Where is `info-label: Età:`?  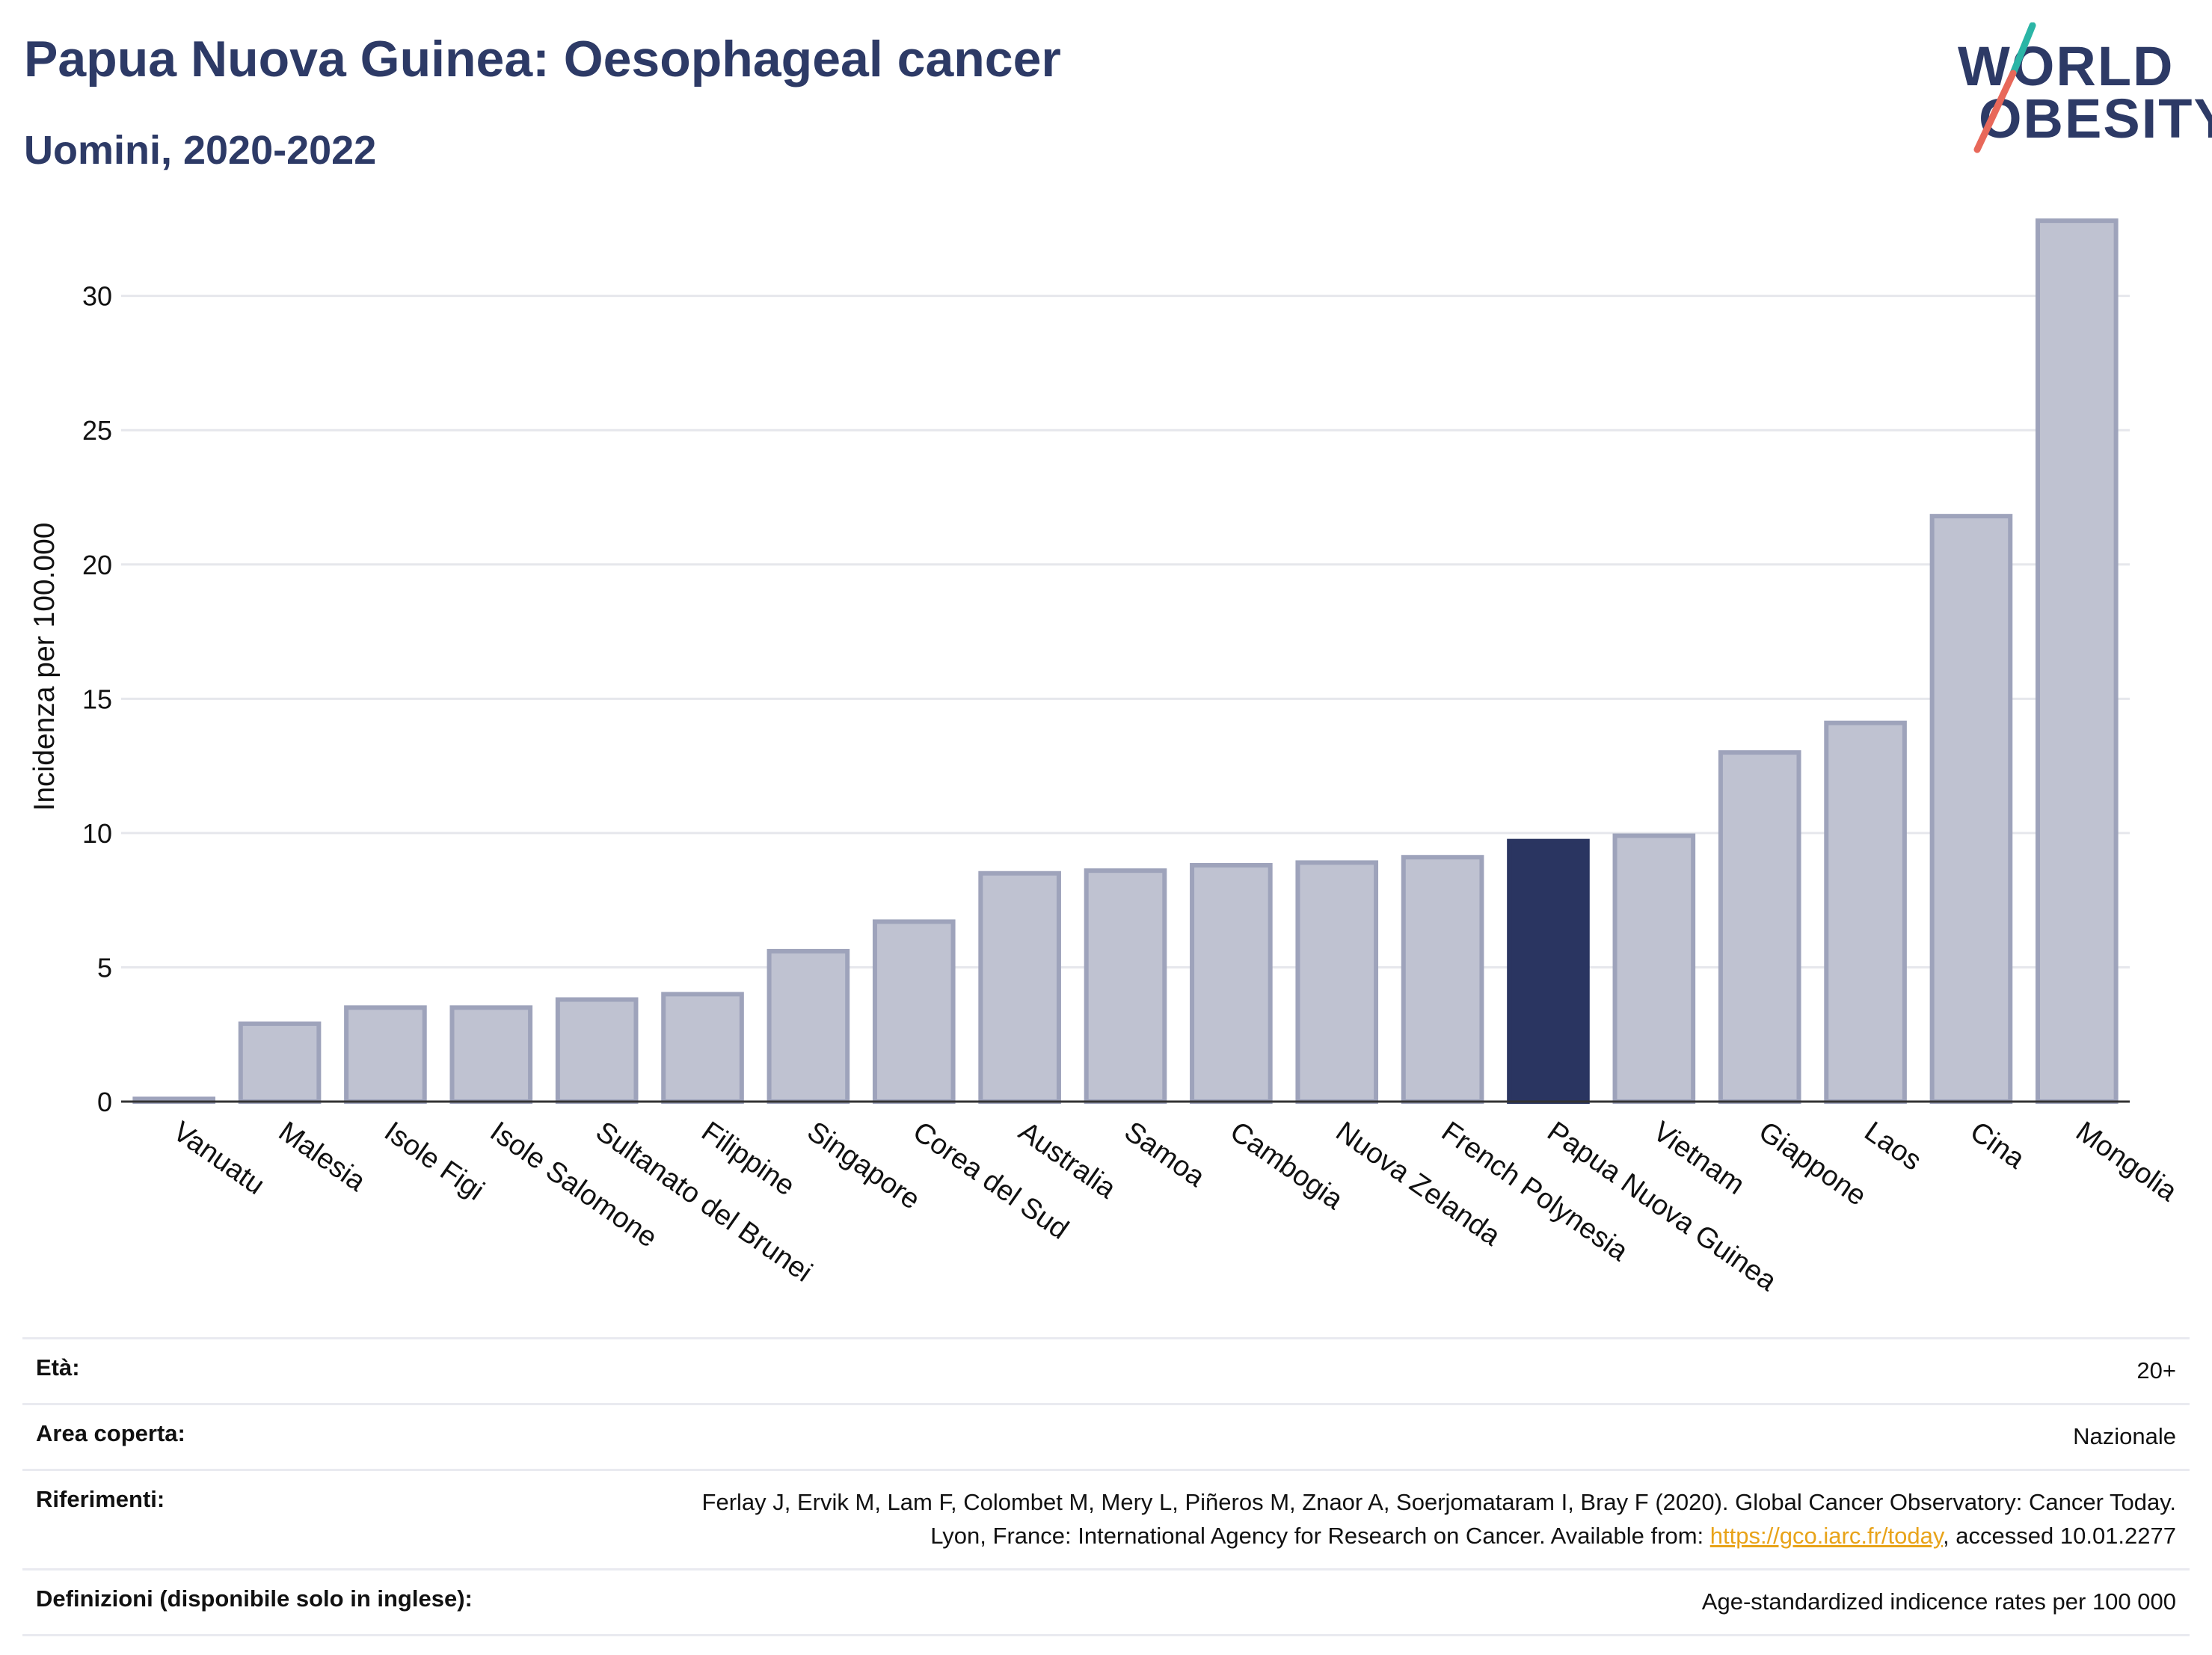
info-label: Età: is located at coordinates (327, 1370).